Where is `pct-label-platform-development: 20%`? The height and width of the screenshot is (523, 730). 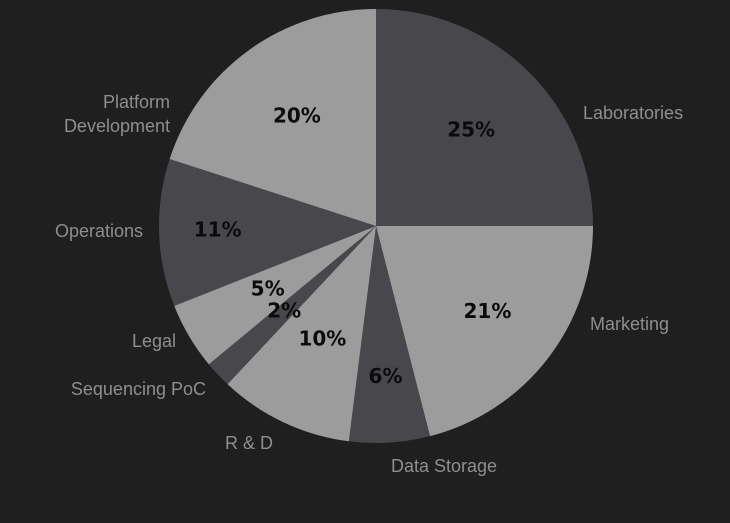 pct-label-platform-development: 20% is located at coordinates (297, 116).